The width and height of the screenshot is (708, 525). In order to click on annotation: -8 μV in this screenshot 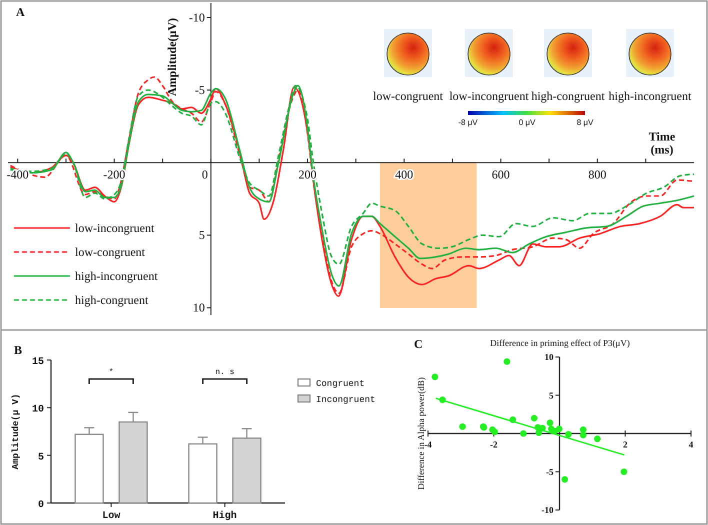, I will do `click(468, 122)`.